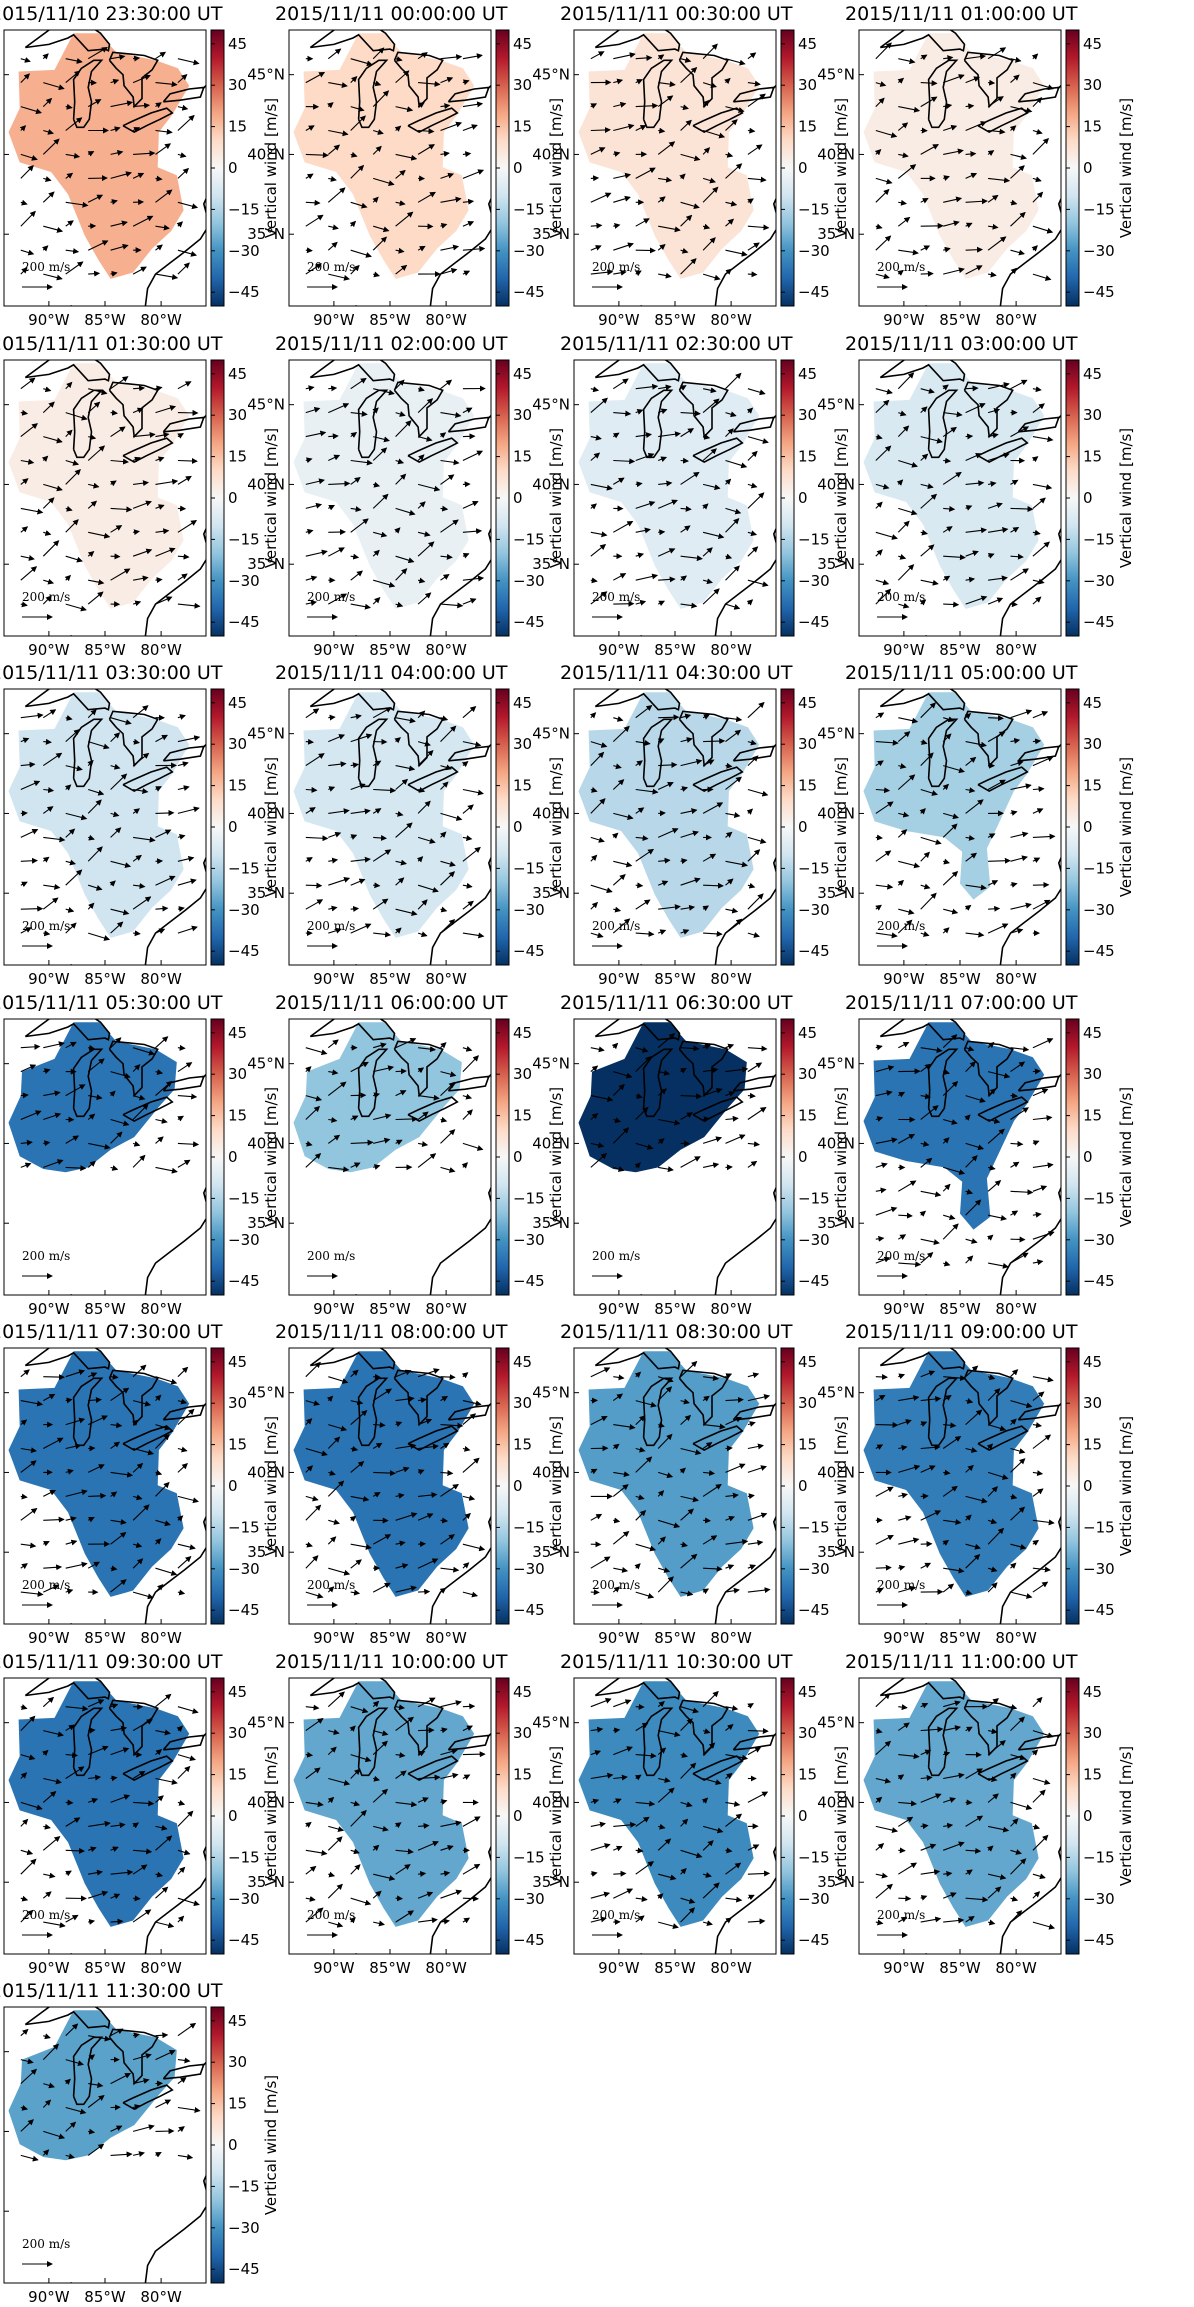 The width and height of the screenshot is (1194, 2307). I want to click on colorbar-tick-label: 15, so click(1092, 457).